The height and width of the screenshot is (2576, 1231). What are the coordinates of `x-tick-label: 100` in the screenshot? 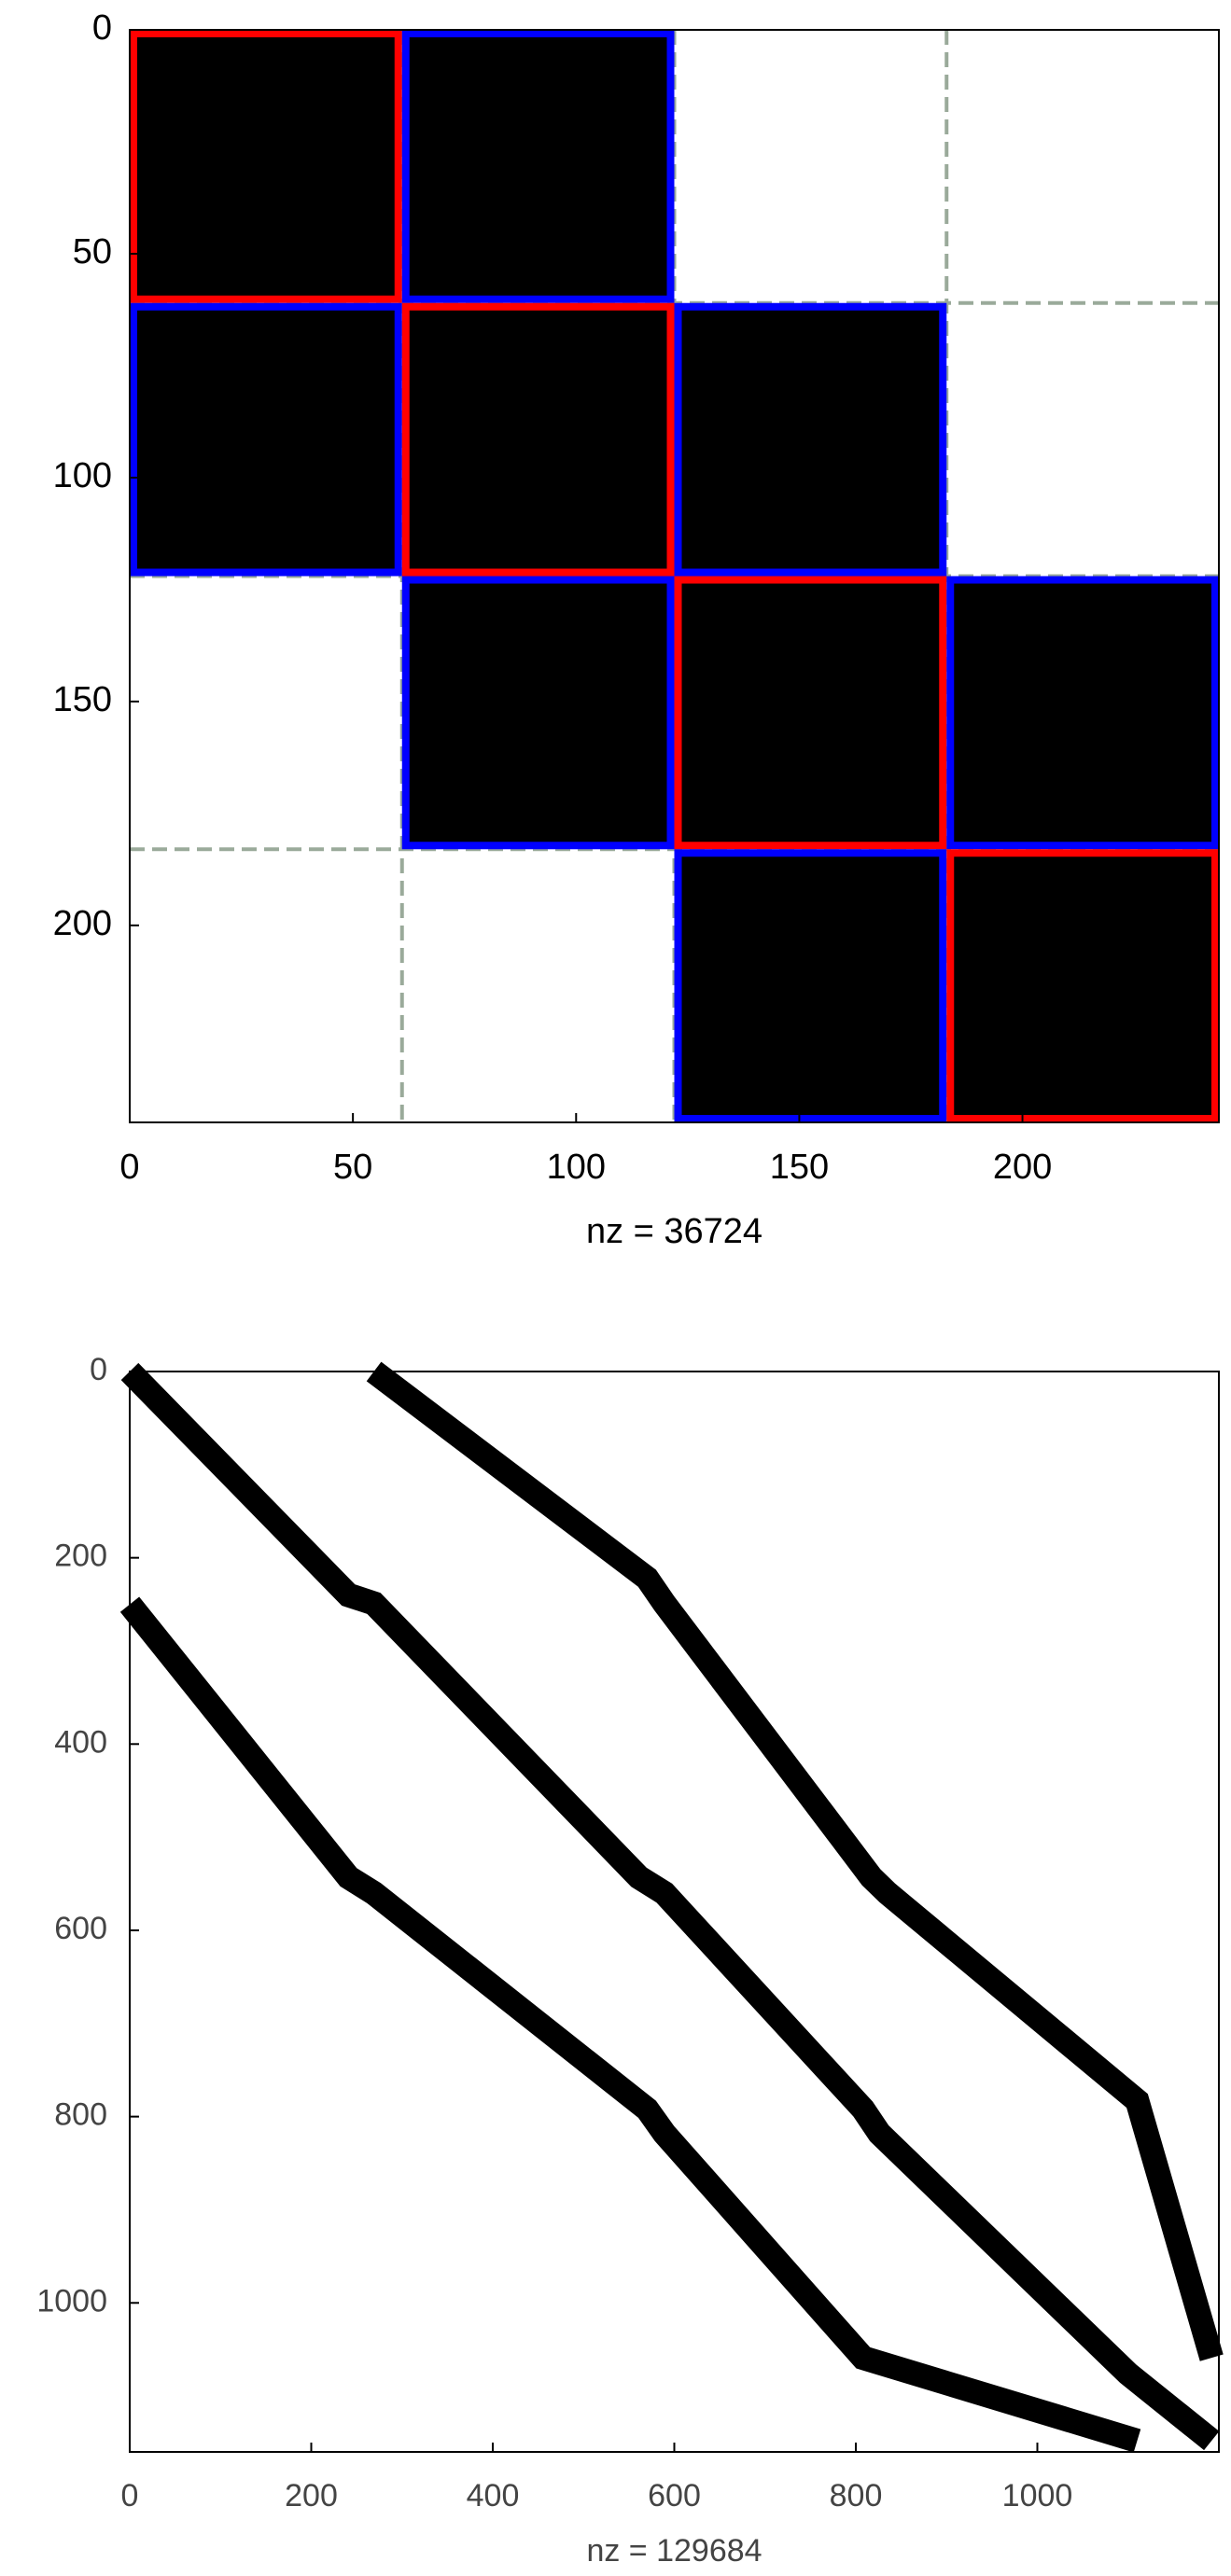 It's located at (577, 1167).